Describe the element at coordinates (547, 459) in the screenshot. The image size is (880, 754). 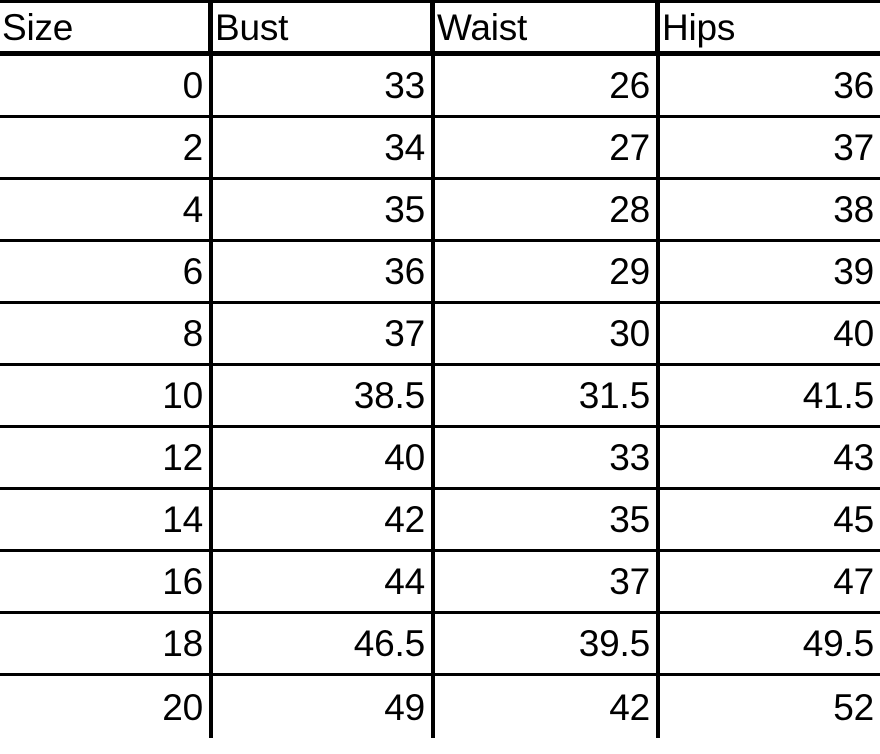
I see `cell-waist: 33` at that location.